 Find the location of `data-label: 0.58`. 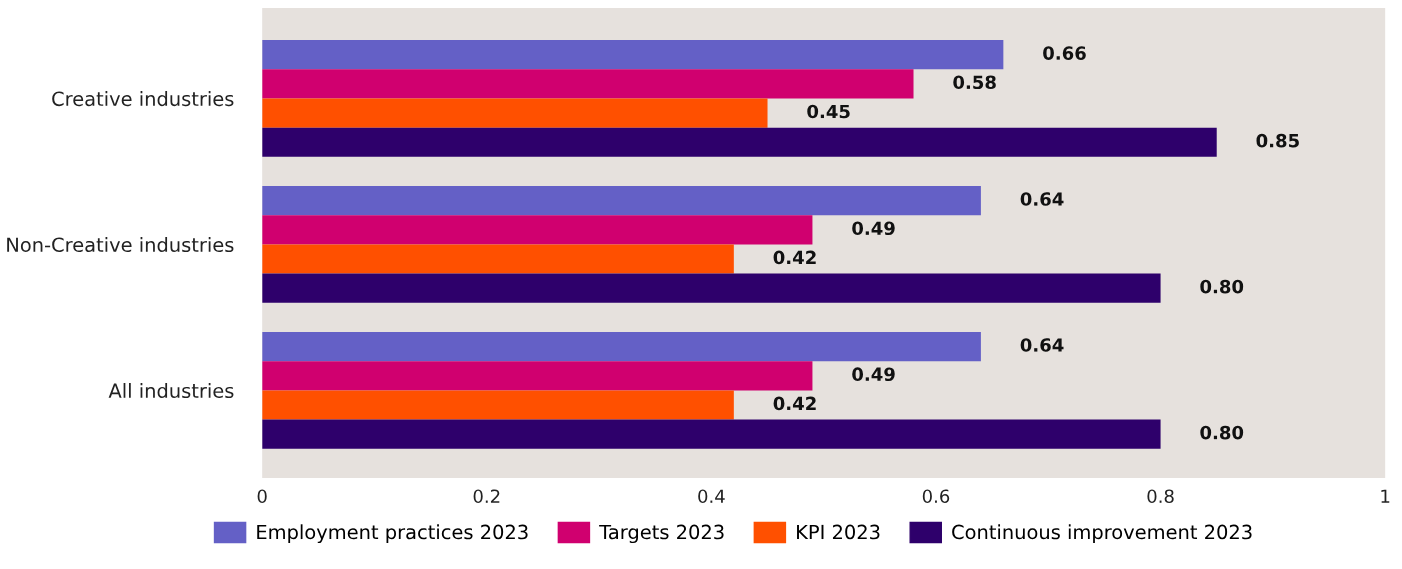

data-label: 0.58 is located at coordinates (974, 82).